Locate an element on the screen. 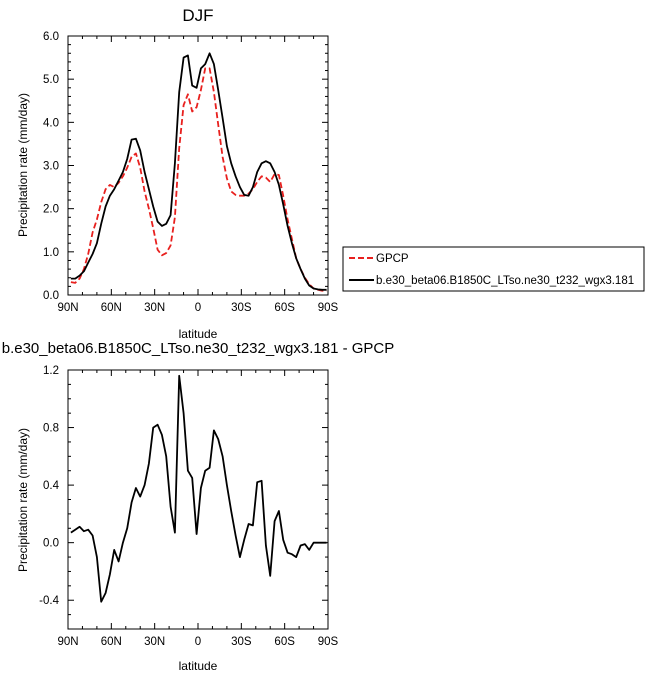  y-tick-label: 6.0 is located at coordinates (51, 37).